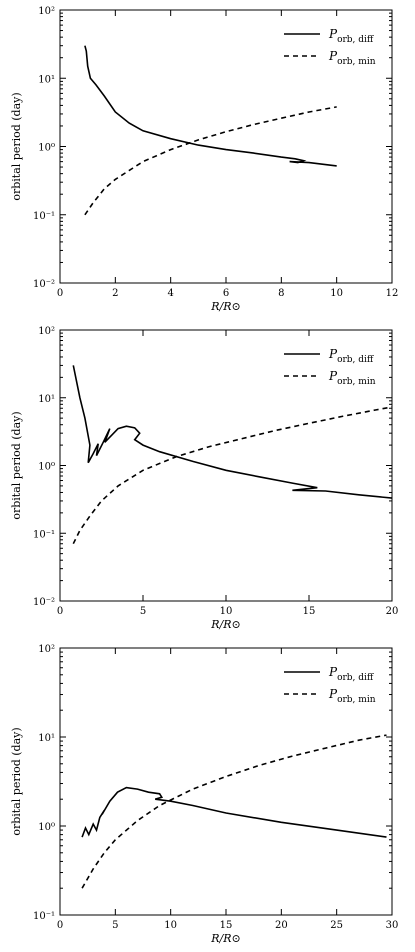 This screenshot has width=415, height=952. What do you see at coordinates (115, 293) in the screenshot?
I see `x-tick-label: 2` at bounding box center [115, 293].